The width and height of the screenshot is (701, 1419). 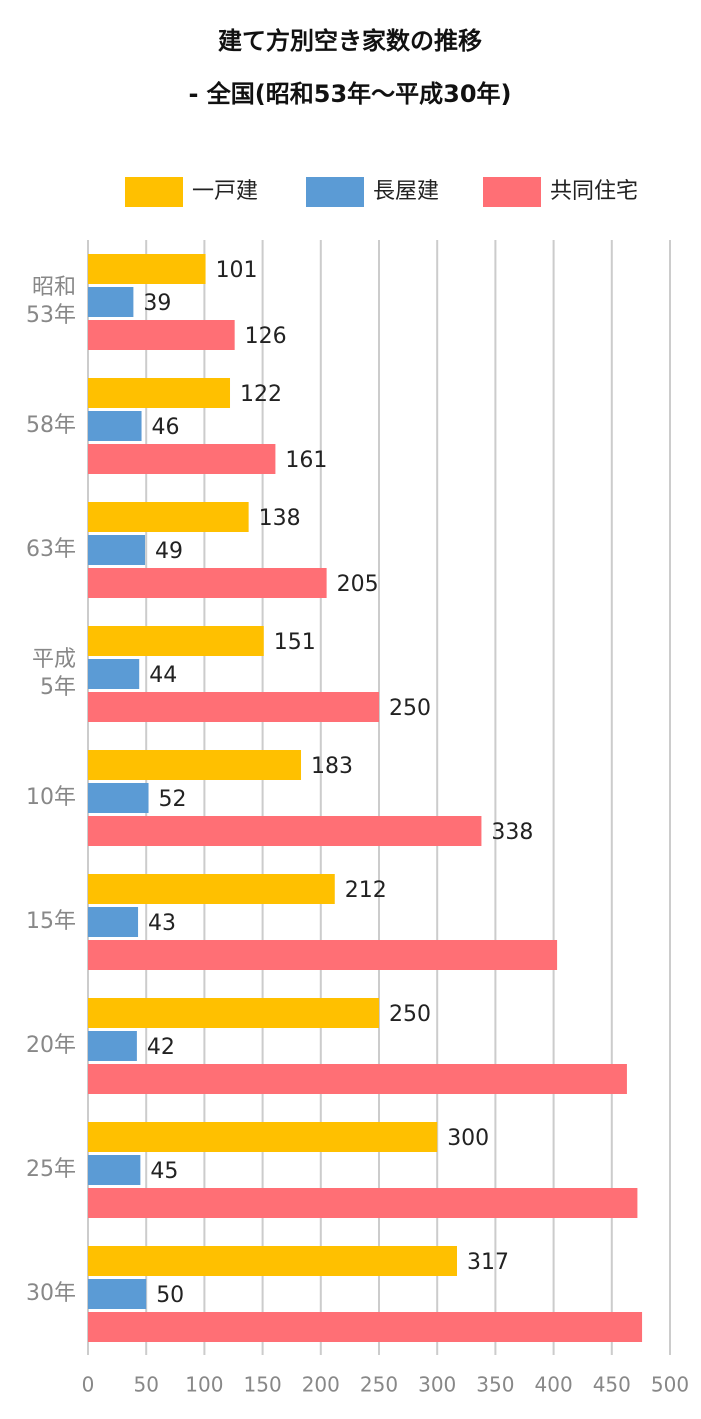 What do you see at coordinates (145, 1385) in the screenshot?
I see `x-tick-label: 50` at bounding box center [145, 1385].